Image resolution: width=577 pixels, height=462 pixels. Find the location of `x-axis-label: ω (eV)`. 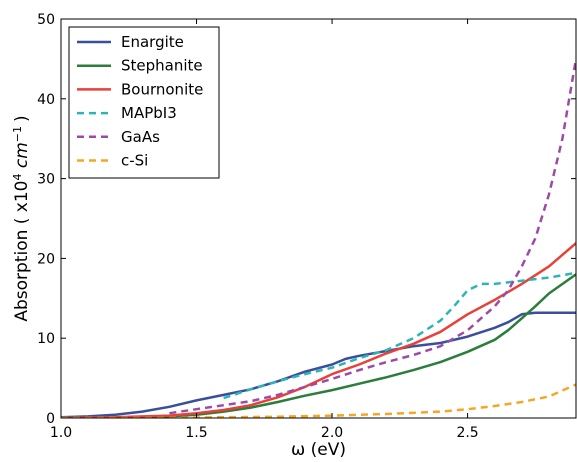

x-axis-label: ω (eV) is located at coordinates (318, 450).